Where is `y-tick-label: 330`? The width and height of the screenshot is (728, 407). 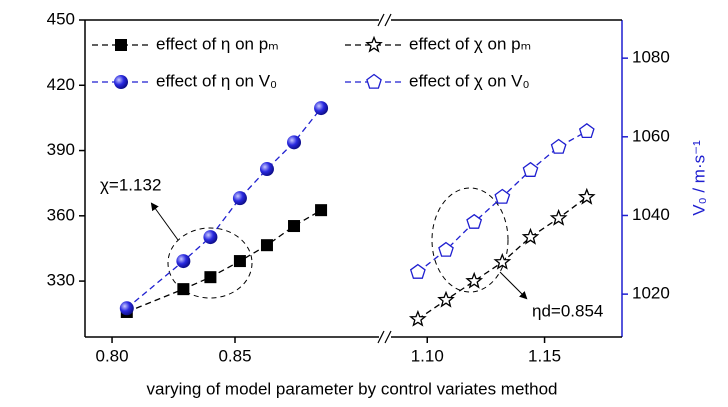 y-tick-label: 330 is located at coordinates (61, 280).